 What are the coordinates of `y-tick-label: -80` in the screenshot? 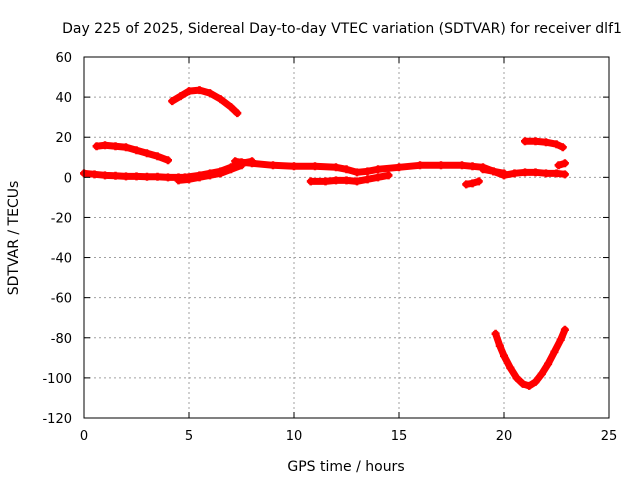 It's located at (61, 339).